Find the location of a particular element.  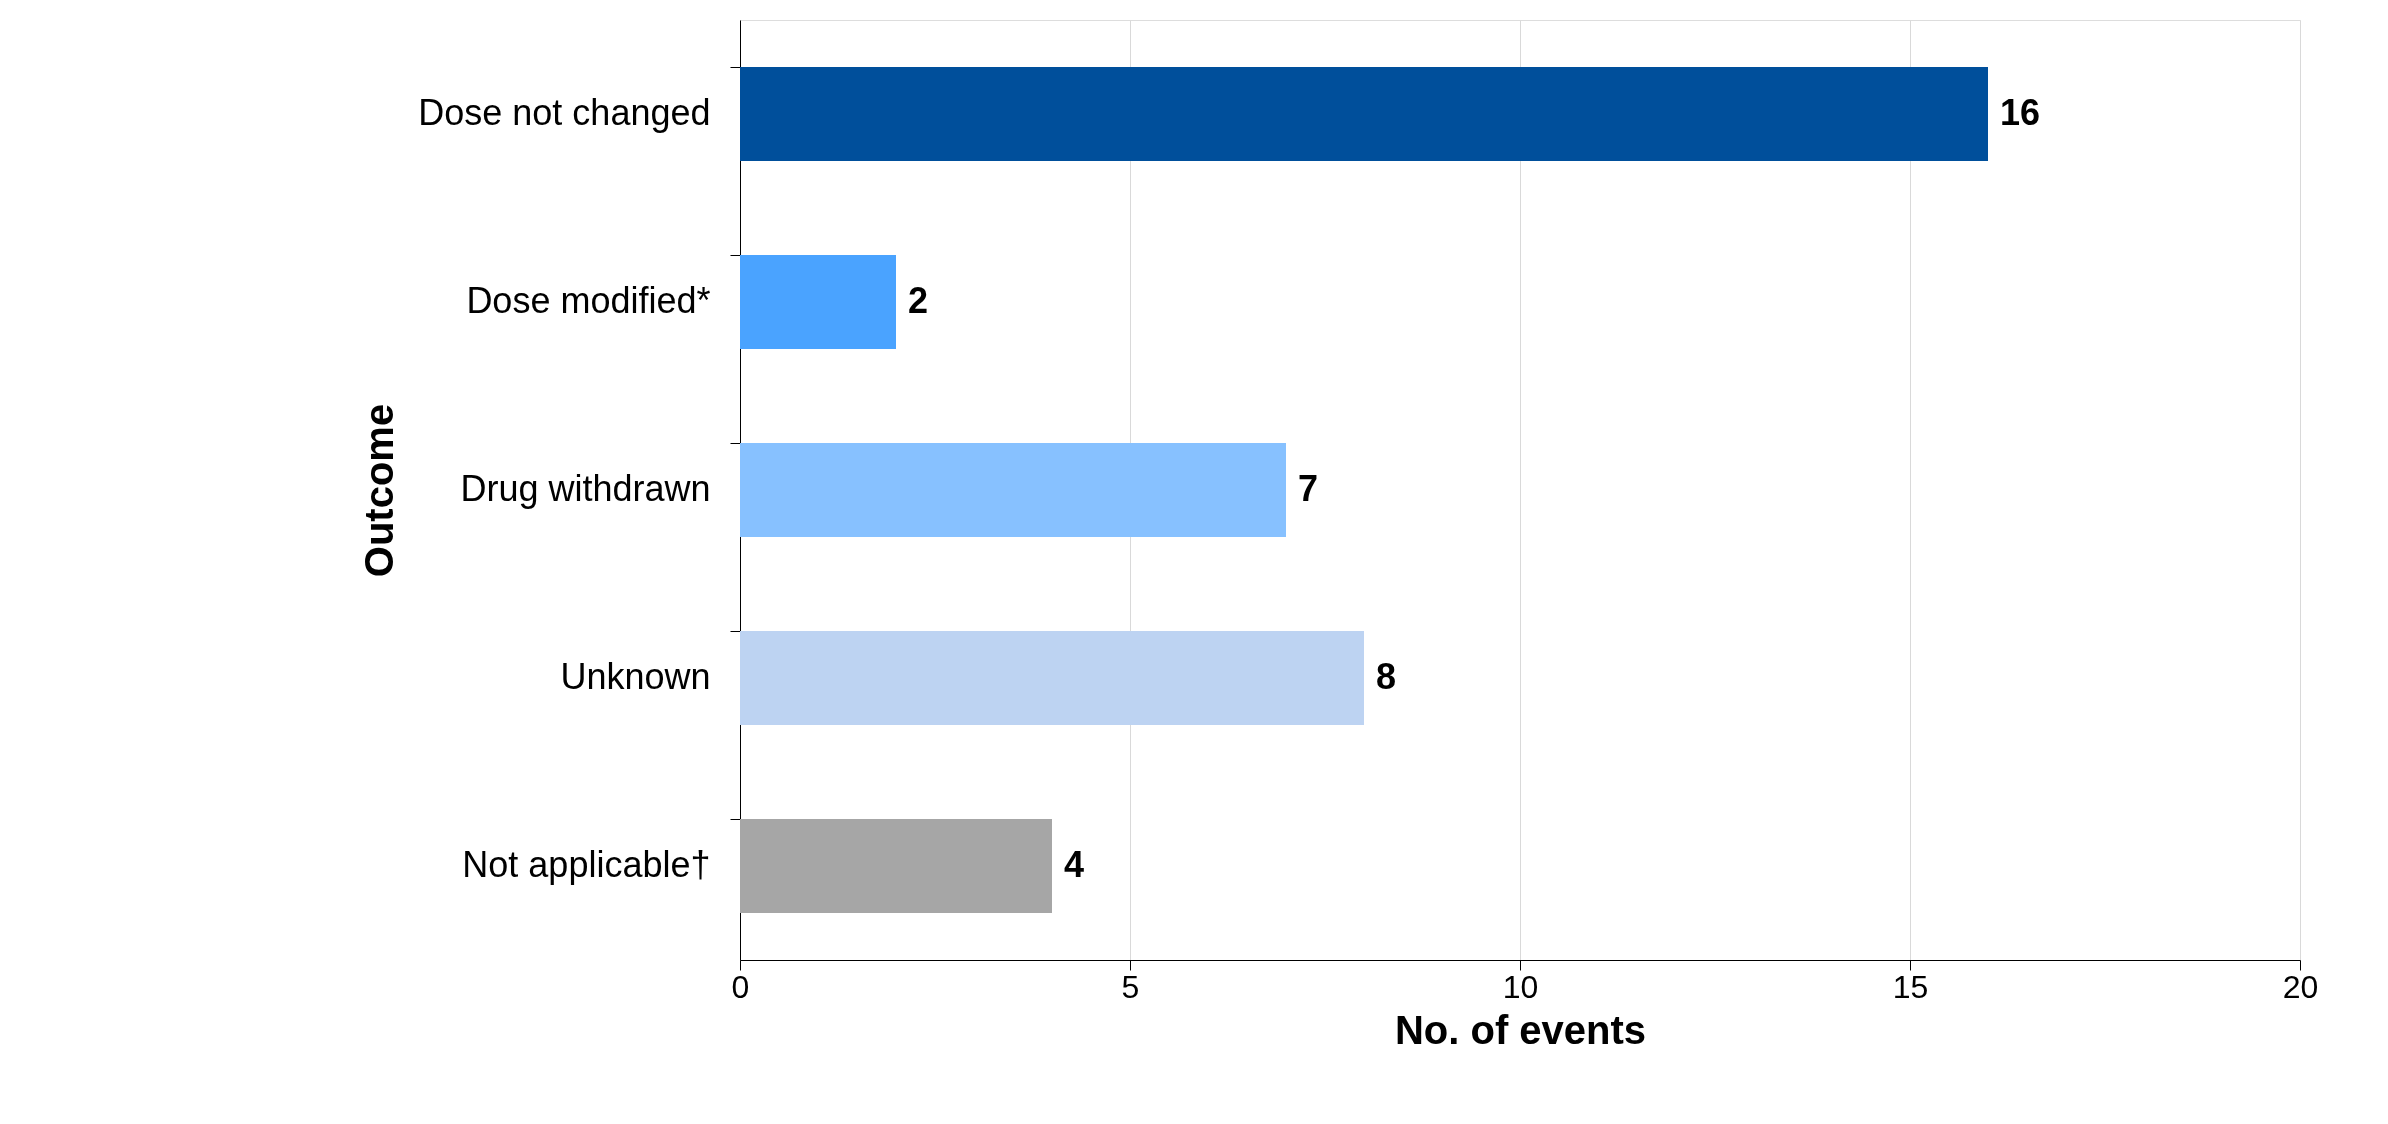

y-tick-label: Unknown is located at coordinates (635, 676).